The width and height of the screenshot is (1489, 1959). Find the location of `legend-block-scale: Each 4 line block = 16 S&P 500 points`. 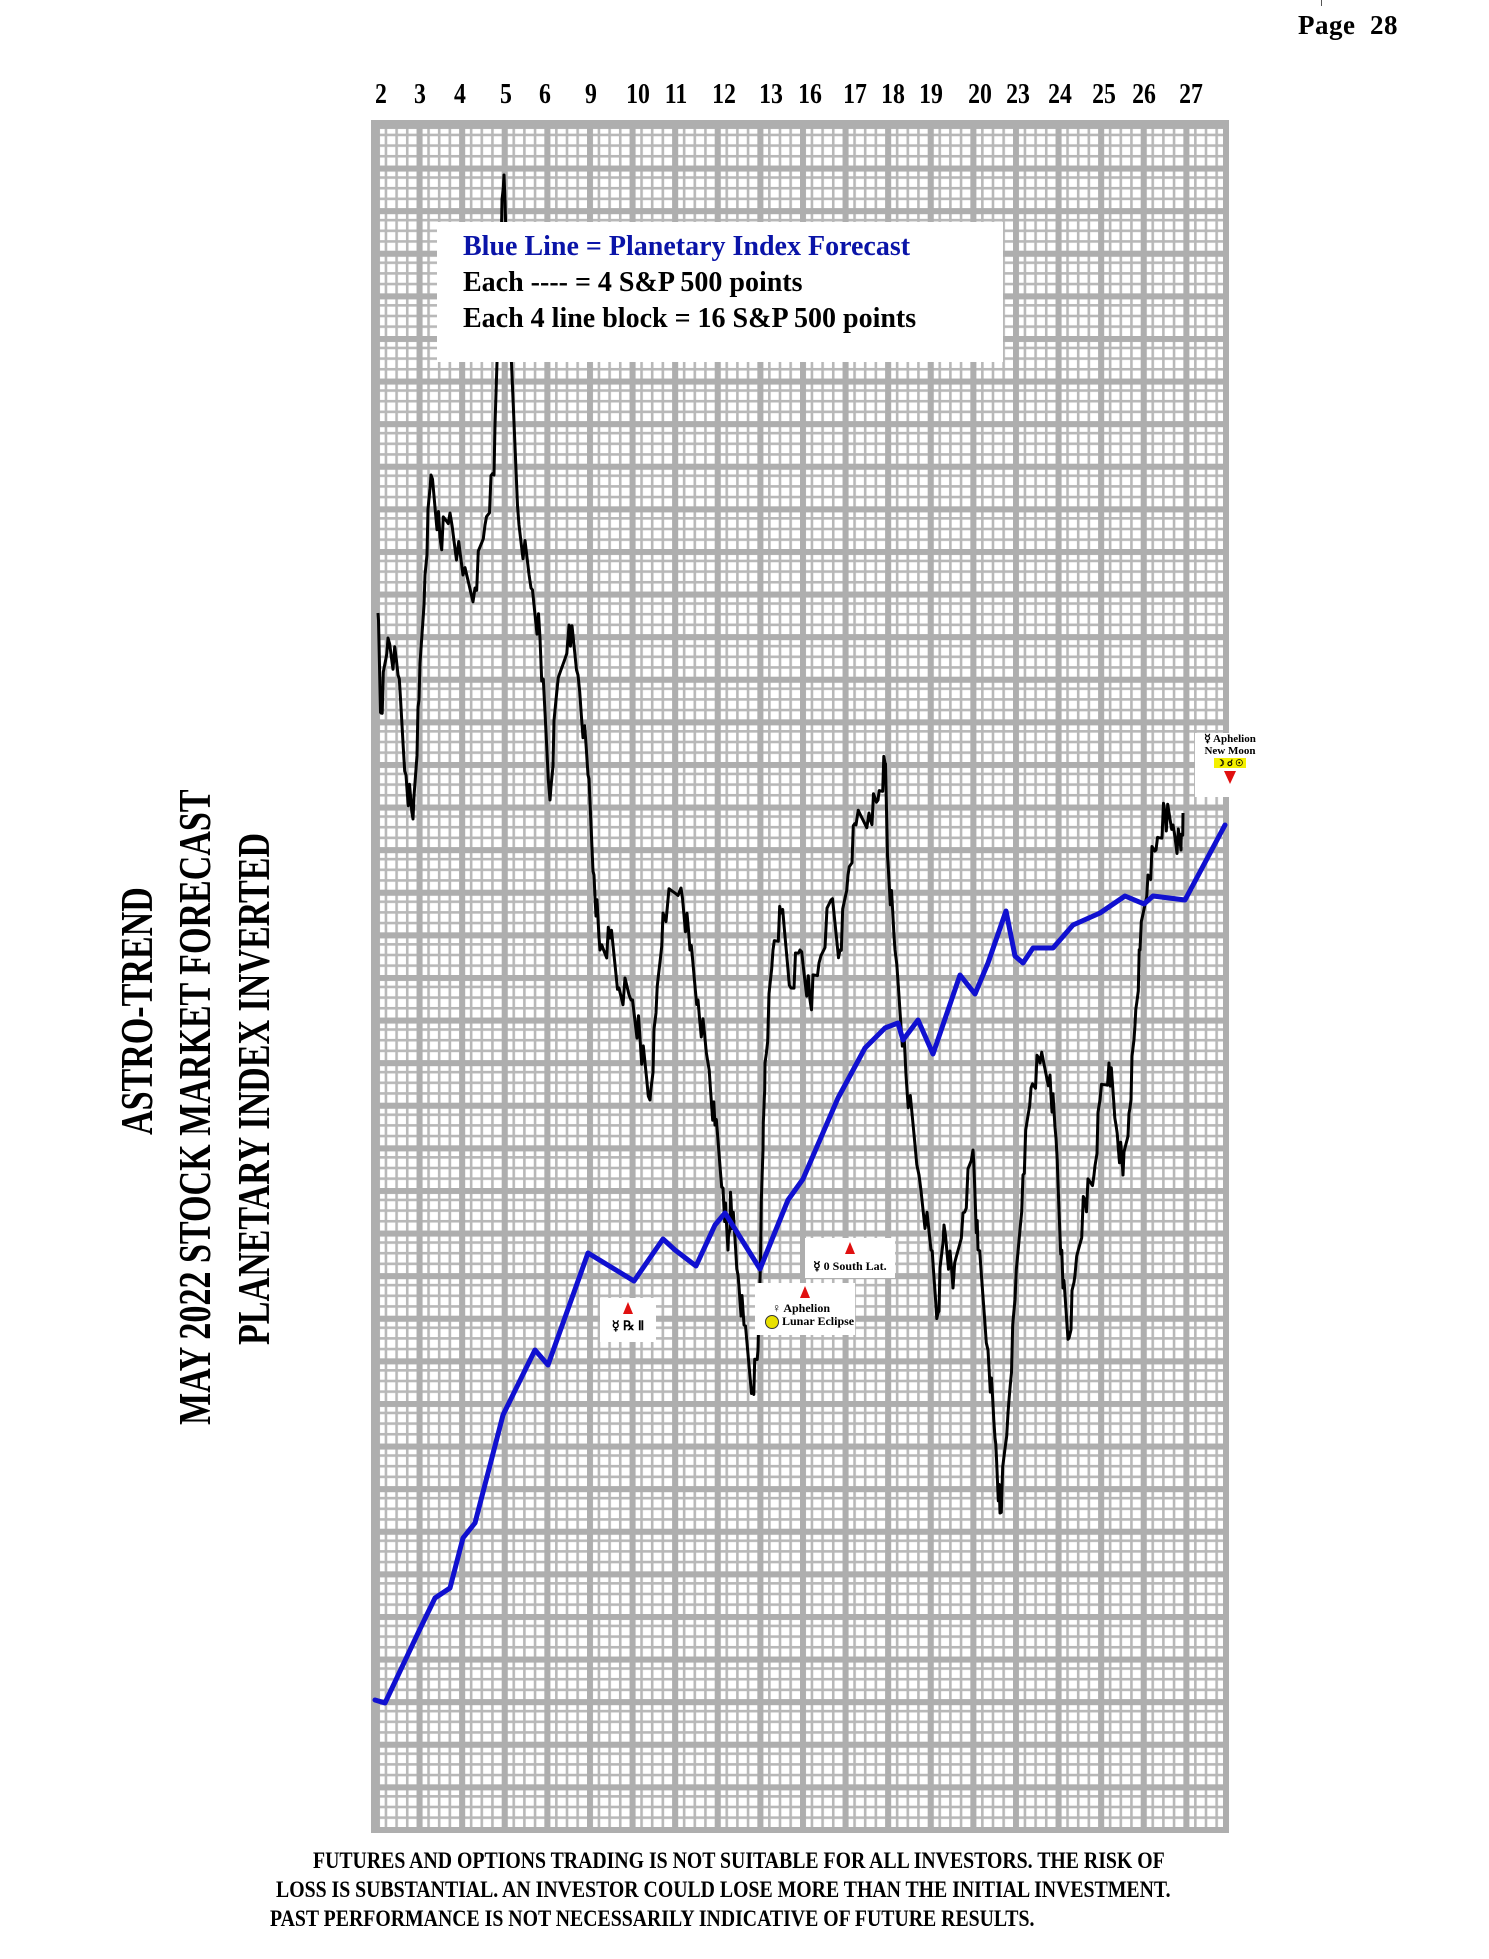

legend-block-scale: Each 4 line block = 16 S&P 500 points is located at coordinates (690, 318).